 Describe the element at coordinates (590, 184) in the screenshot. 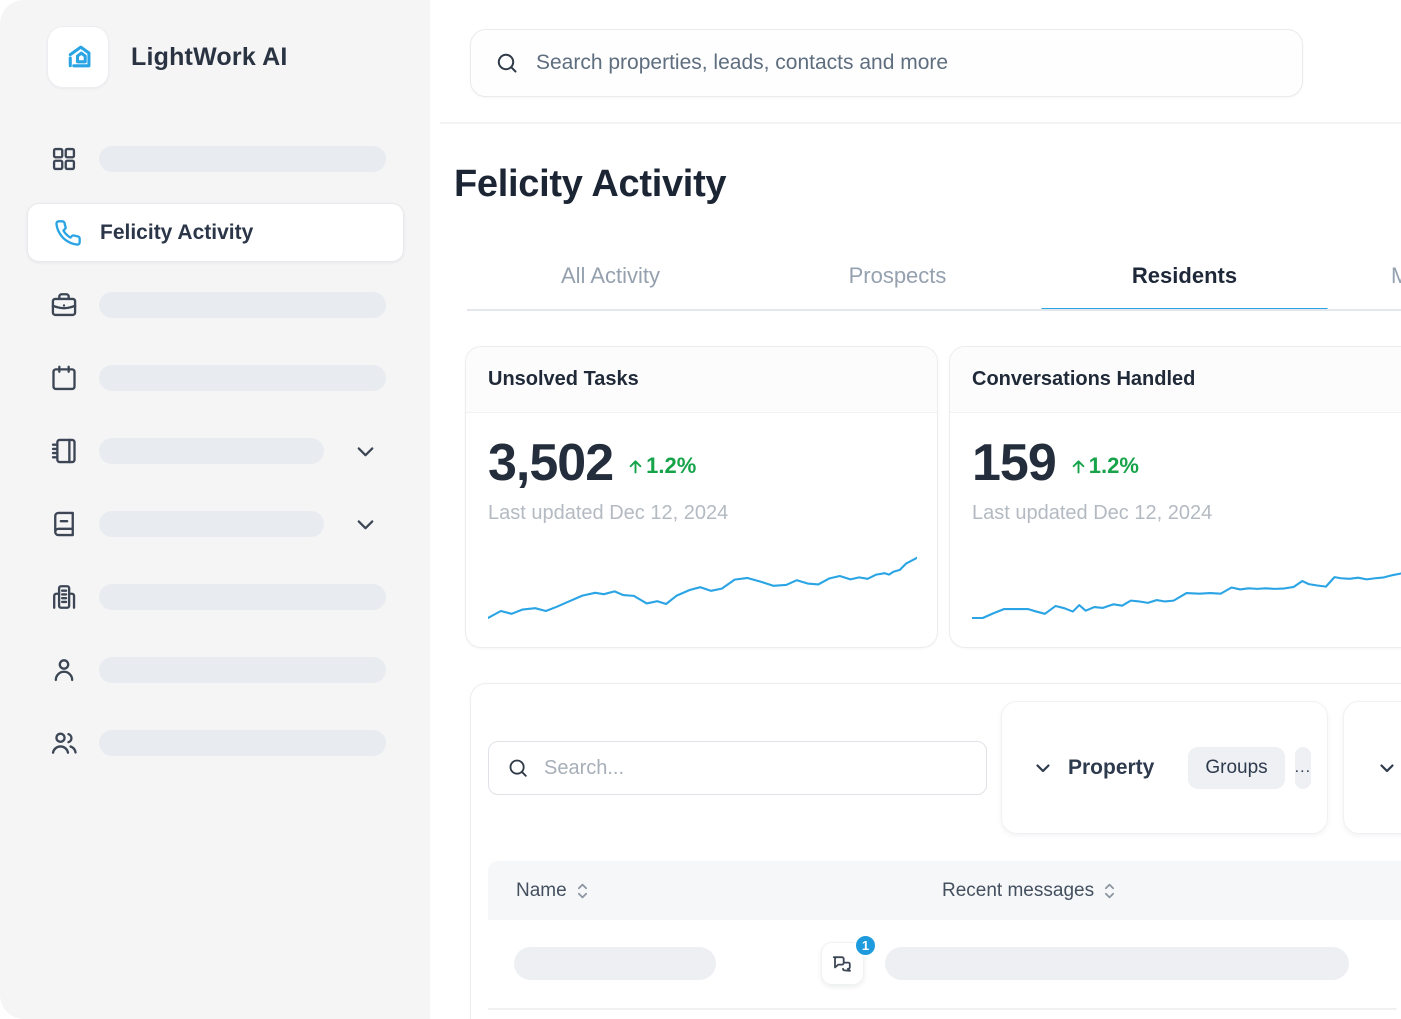

I see `page-title: Felicity Activity` at that location.